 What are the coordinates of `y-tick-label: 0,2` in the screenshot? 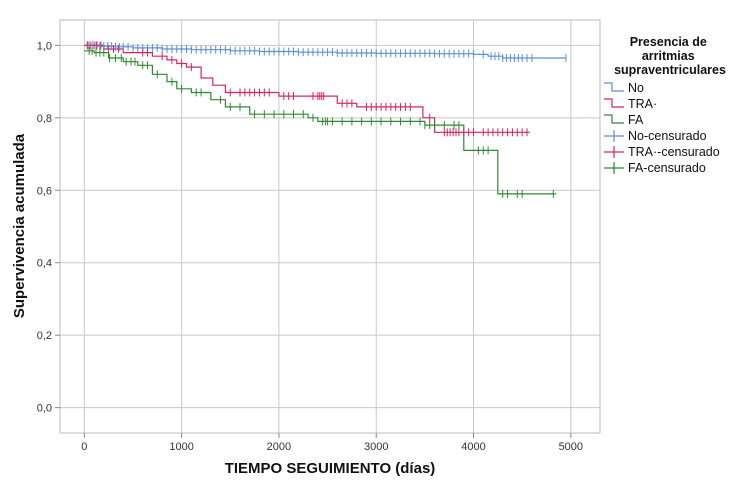 It's located at (44, 336).